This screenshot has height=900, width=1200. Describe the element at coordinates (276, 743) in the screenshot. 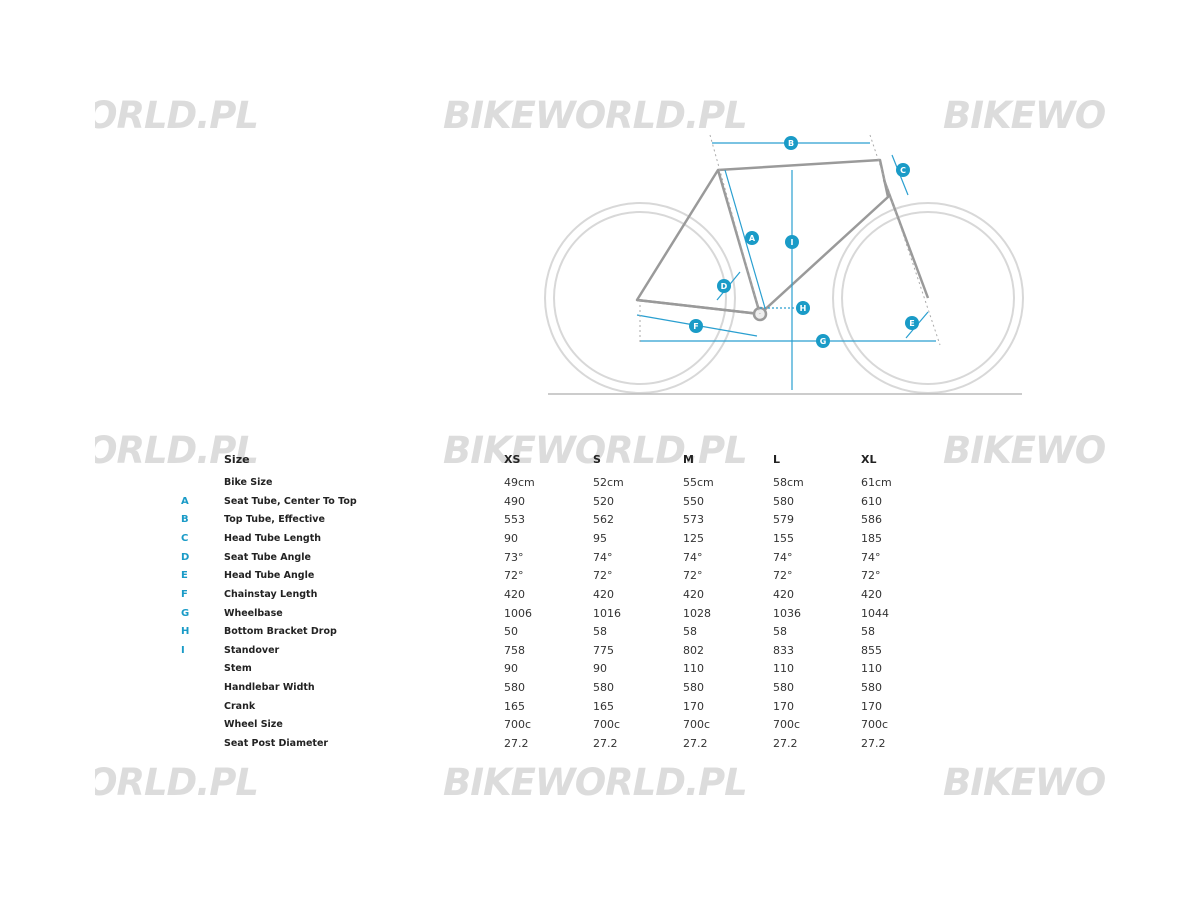

I see `row-label: Seat Post Diameter` at that location.